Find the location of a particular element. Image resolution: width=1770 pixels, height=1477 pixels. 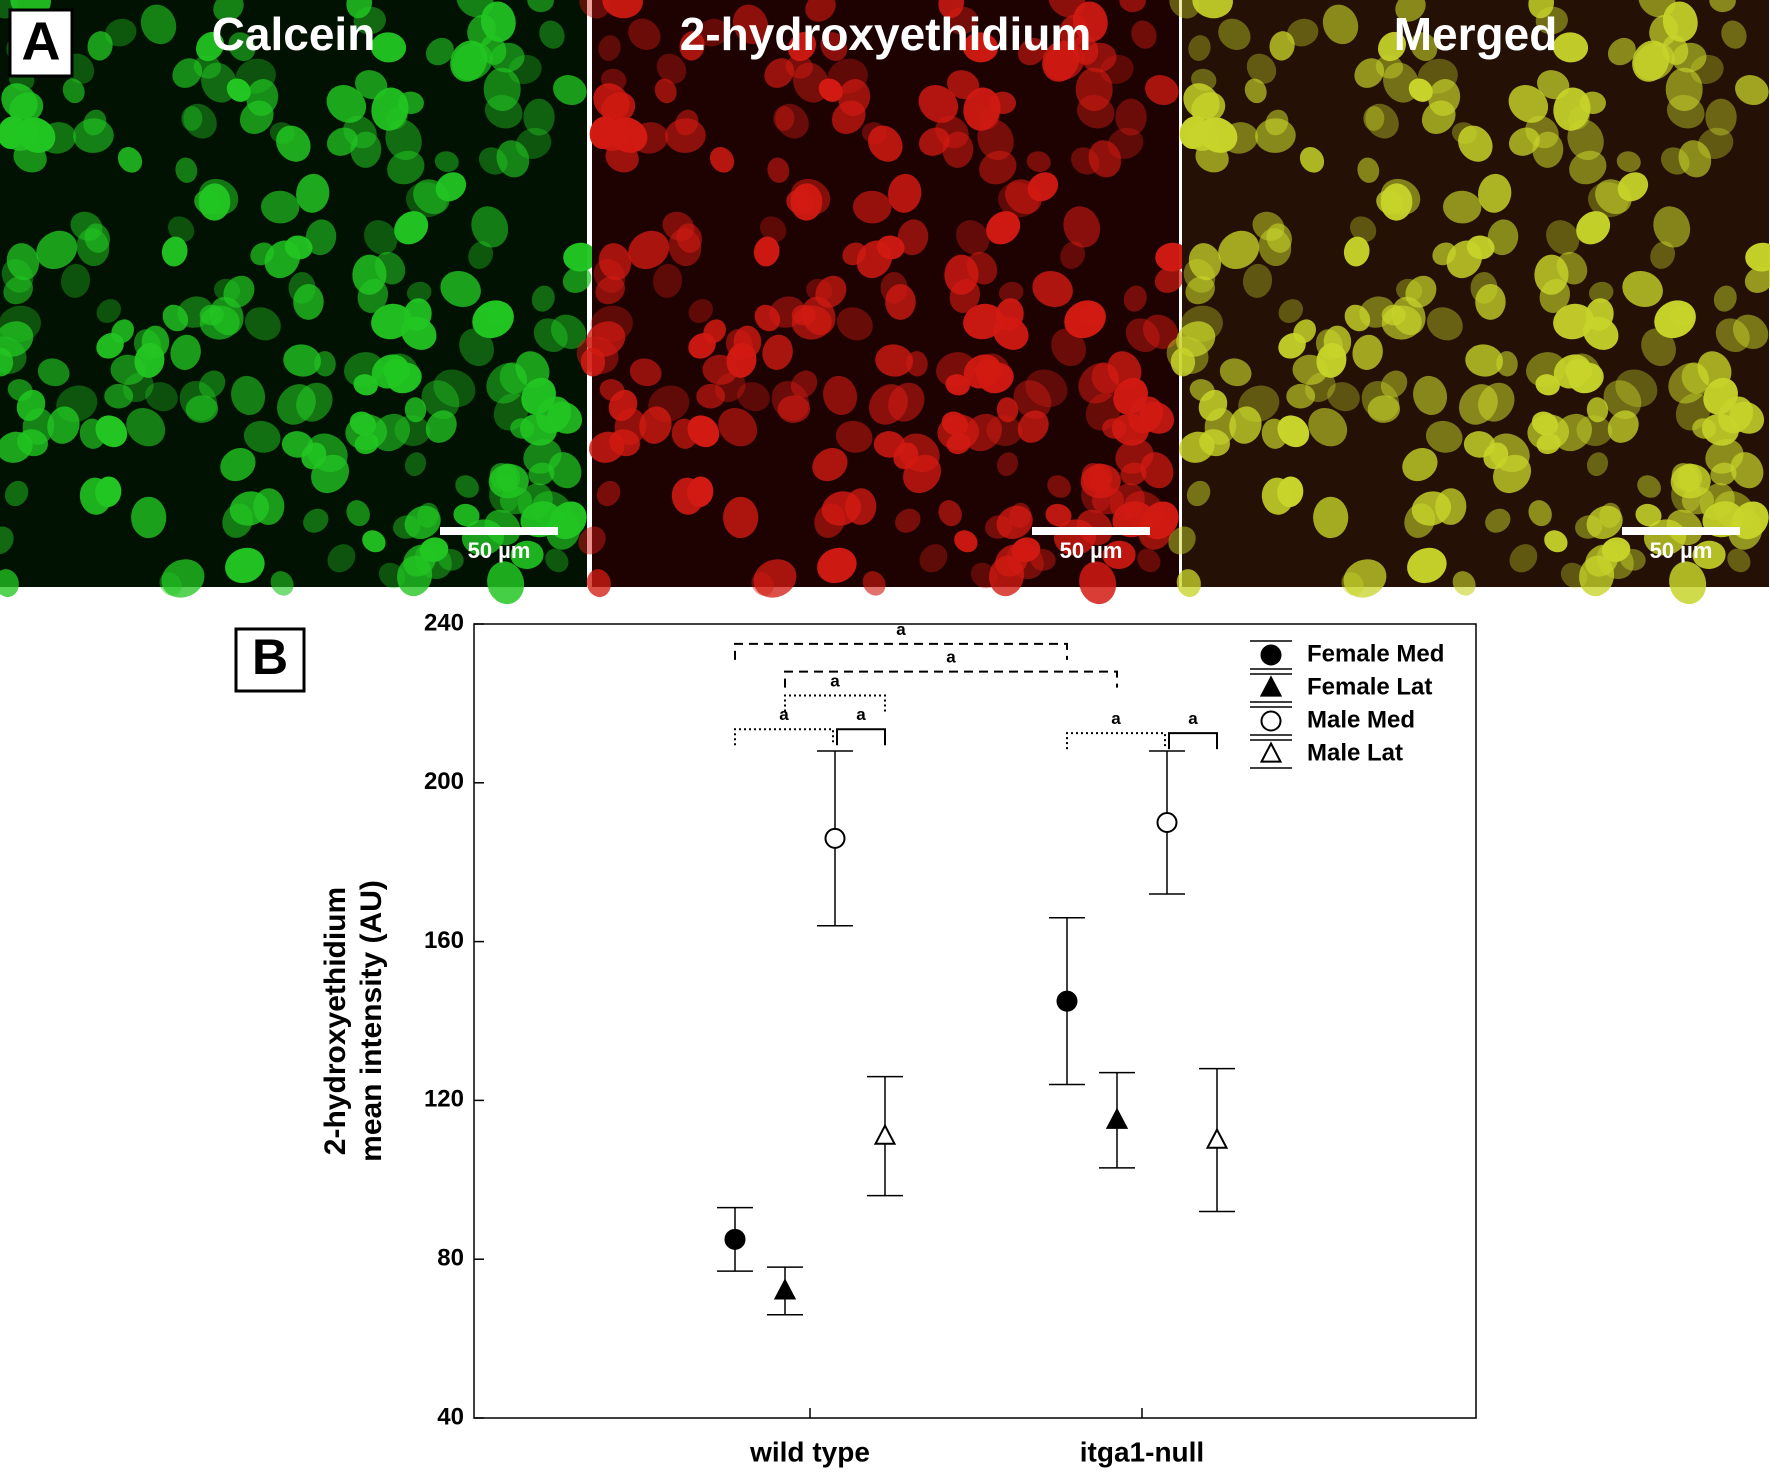

panel-label-box is located at coordinates (270, 660).